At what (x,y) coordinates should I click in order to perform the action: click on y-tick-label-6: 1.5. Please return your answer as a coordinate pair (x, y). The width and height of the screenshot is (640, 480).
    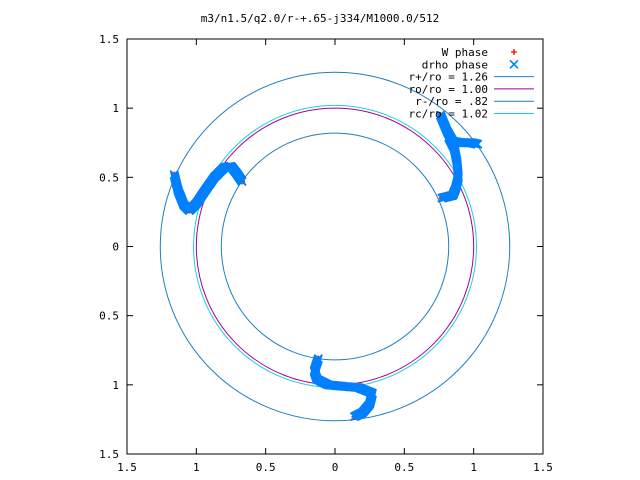
    Looking at the image, I should click on (109, 39).